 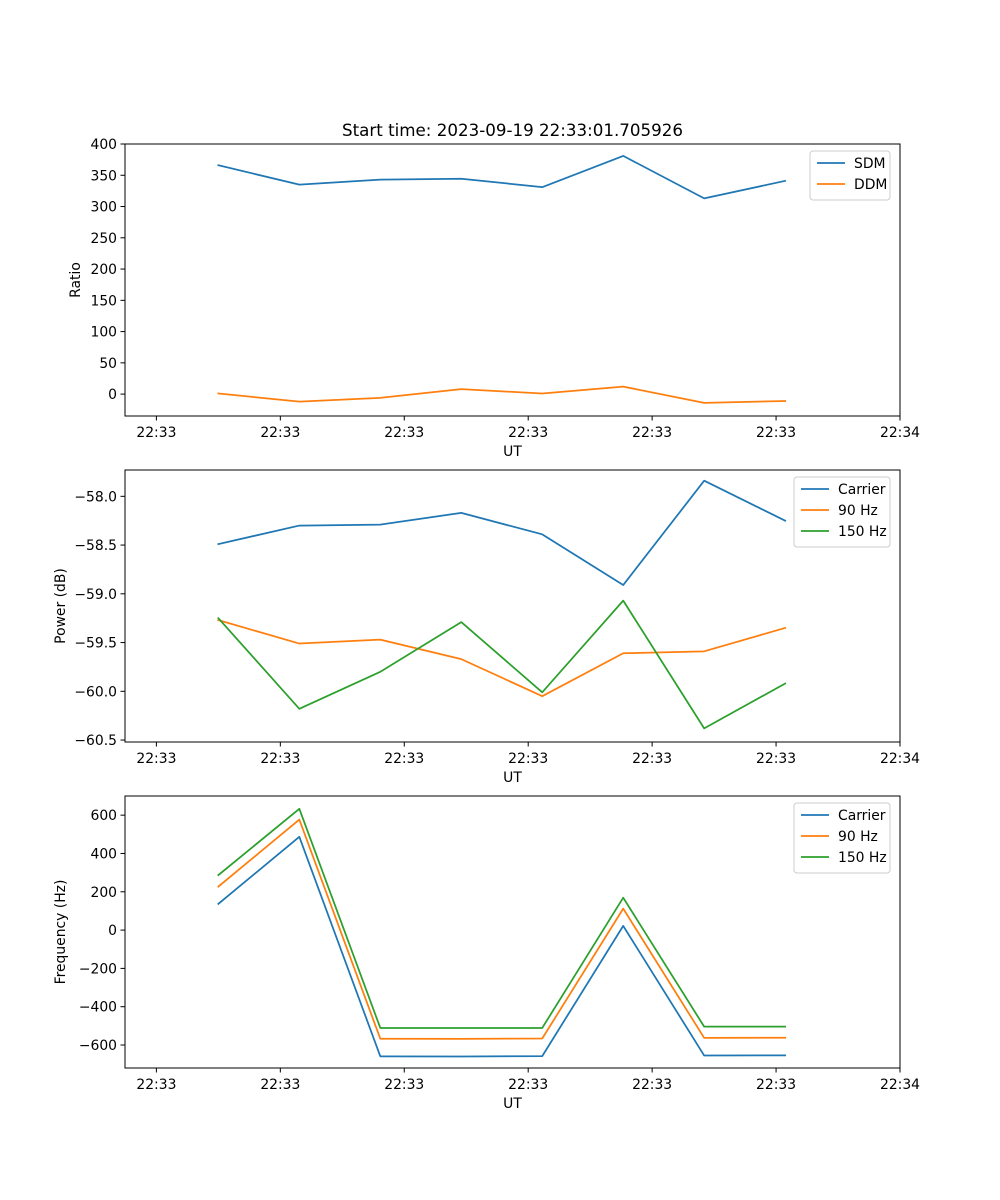 I want to click on y-axis-label: Frequency (Hz), so click(x=61, y=932).